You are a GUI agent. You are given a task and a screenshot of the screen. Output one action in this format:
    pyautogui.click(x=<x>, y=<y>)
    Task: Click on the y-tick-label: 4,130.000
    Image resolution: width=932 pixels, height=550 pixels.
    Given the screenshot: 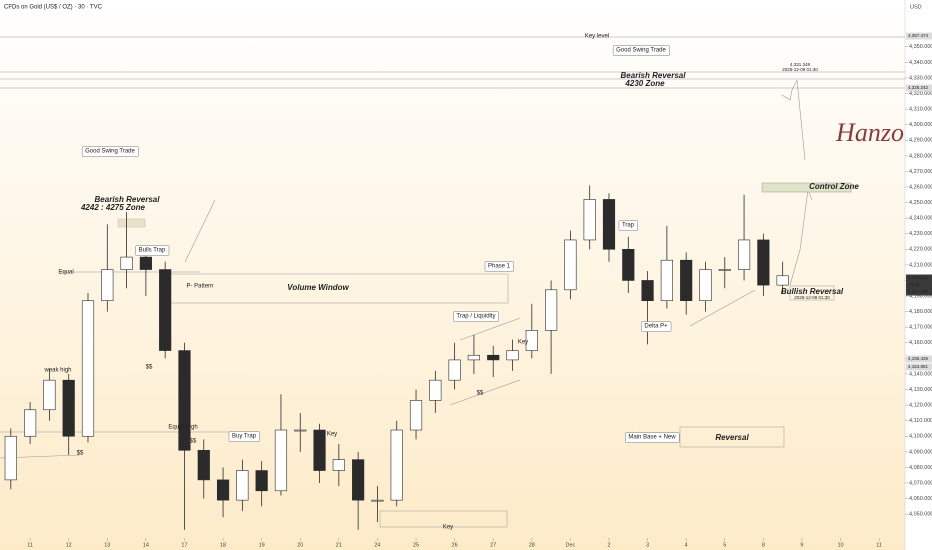 What is the action you would take?
    pyautogui.click(x=920, y=390)
    